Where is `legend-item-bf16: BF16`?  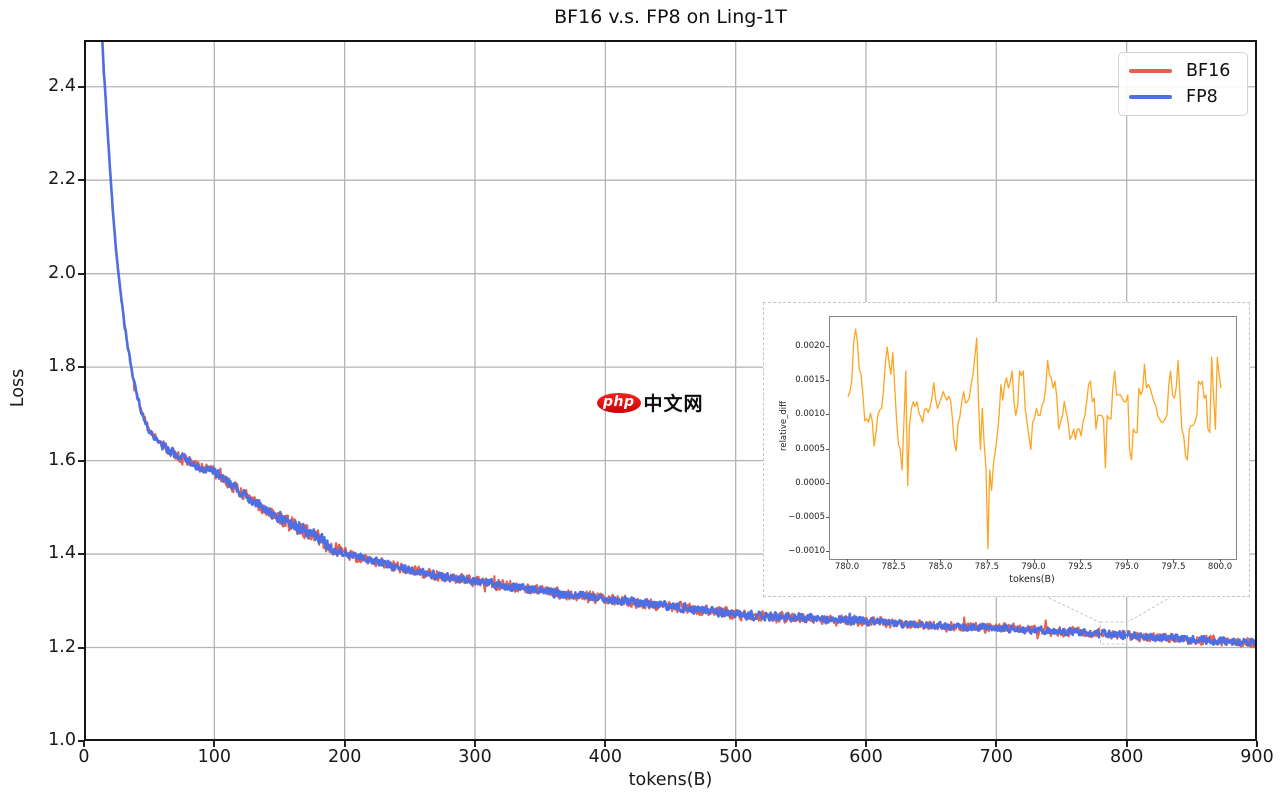 legend-item-bf16: BF16 is located at coordinates (1183, 71).